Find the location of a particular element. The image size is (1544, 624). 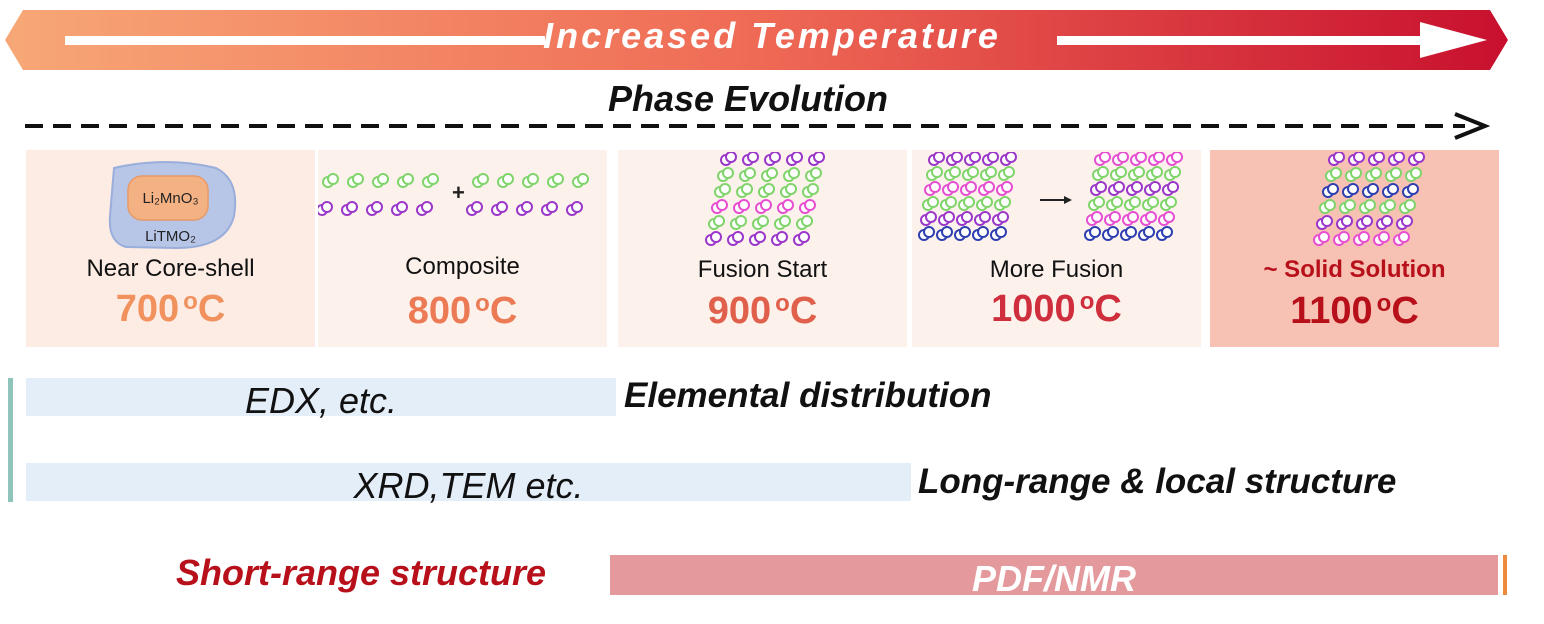

edx-method: EDX, etc. is located at coordinates (321, 400).